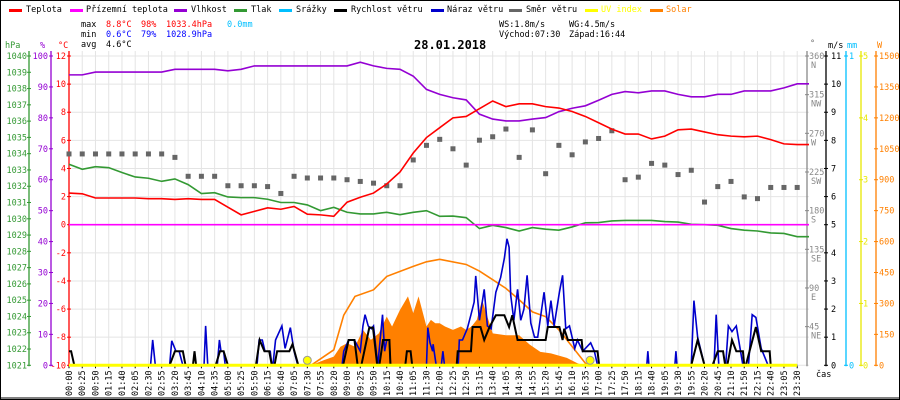  I want to click on x-tick-label: 16:35, so click(586, 383).